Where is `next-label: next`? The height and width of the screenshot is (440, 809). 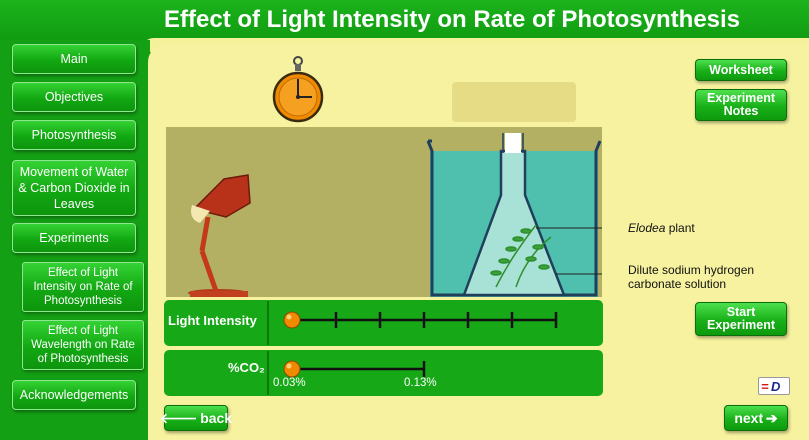 next-label: next is located at coordinates (749, 417).